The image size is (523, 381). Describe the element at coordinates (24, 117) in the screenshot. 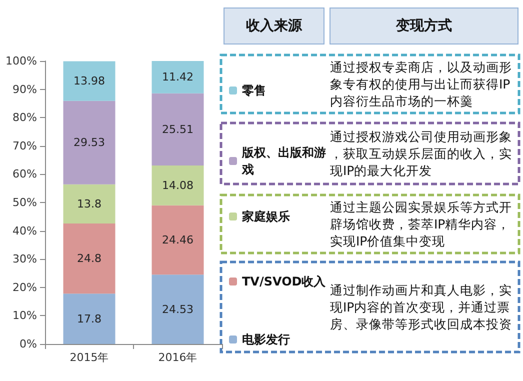

I see `y-tick-label: 80%` at that location.